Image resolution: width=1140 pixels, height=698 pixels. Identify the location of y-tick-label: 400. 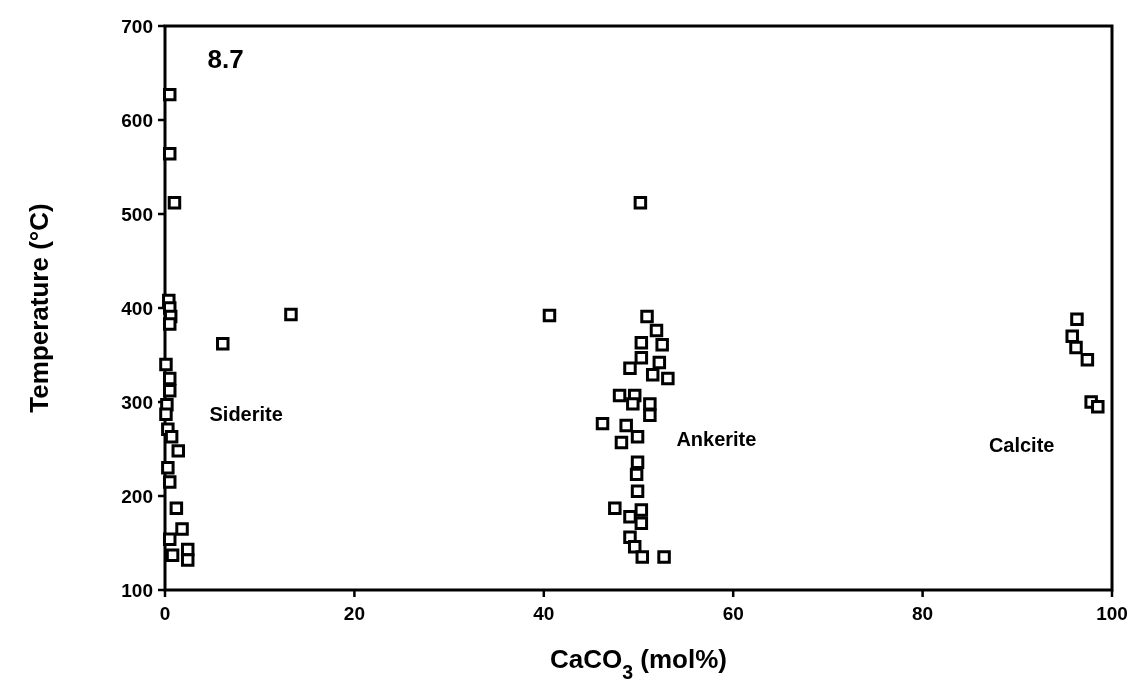
(137, 308).